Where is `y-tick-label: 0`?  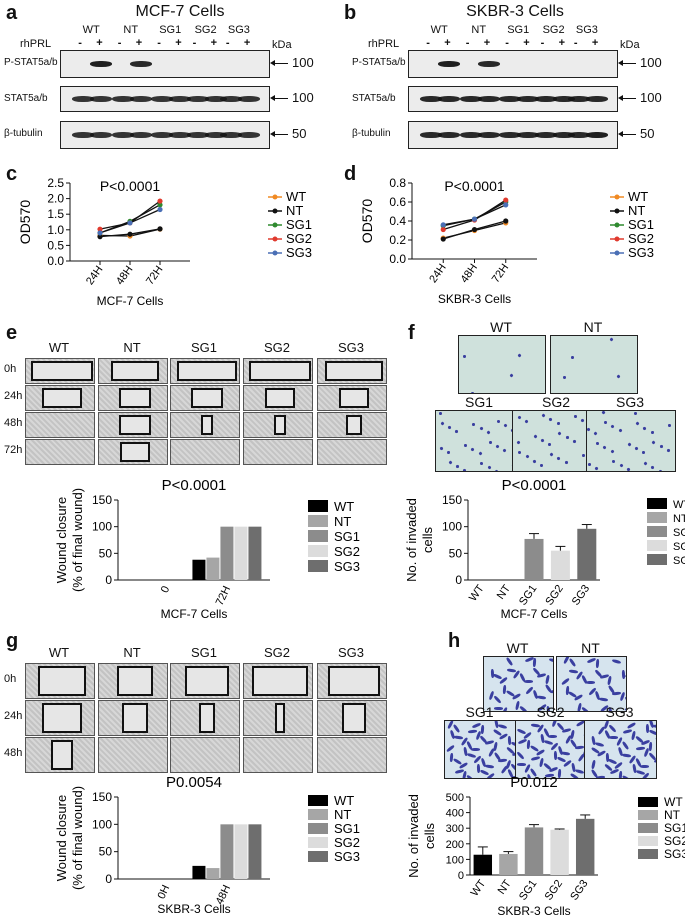 y-tick-label: 0 is located at coordinates (108, 879).